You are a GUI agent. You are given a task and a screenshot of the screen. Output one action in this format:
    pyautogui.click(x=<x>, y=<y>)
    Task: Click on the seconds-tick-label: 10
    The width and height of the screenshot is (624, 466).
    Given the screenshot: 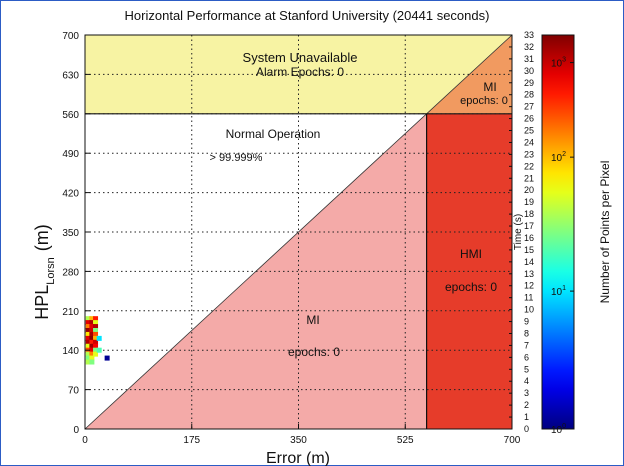 What is the action you would take?
    pyautogui.click(x=529, y=310)
    